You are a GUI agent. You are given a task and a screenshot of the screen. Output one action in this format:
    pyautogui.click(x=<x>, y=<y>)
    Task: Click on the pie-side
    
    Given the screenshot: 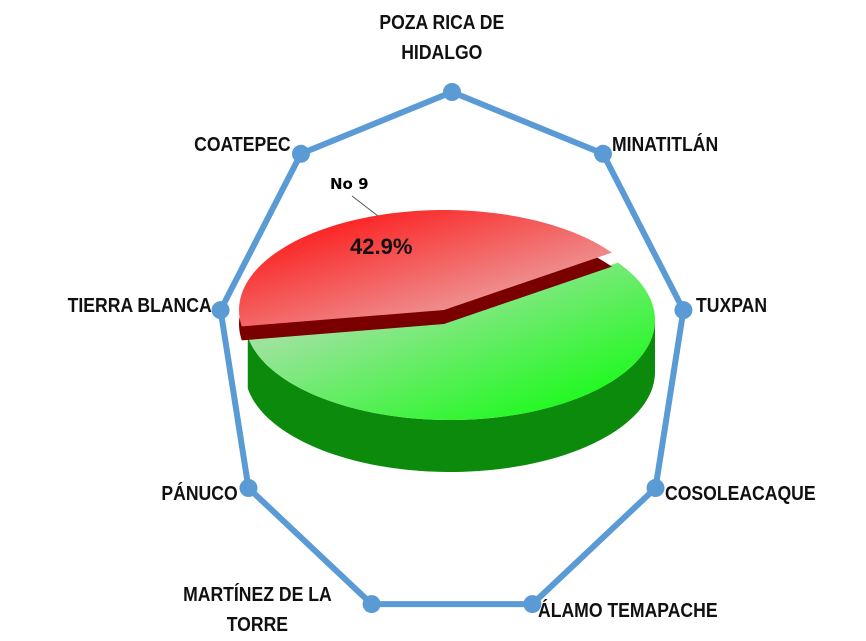 What is the action you would take?
    pyautogui.click(x=451, y=396)
    